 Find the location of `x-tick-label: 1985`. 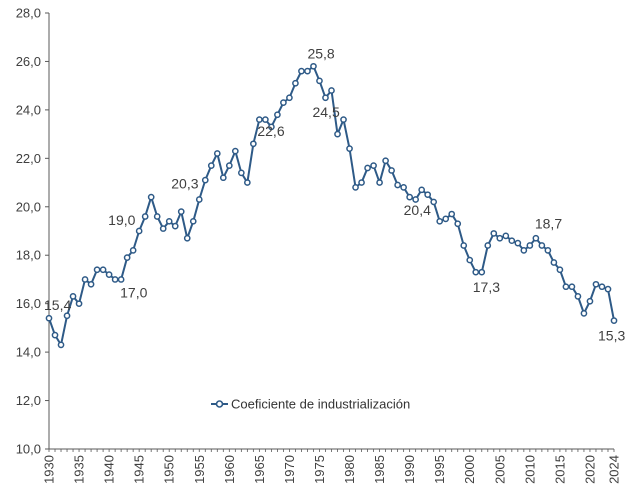

x-tick-label: 1985 is located at coordinates (379, 469).